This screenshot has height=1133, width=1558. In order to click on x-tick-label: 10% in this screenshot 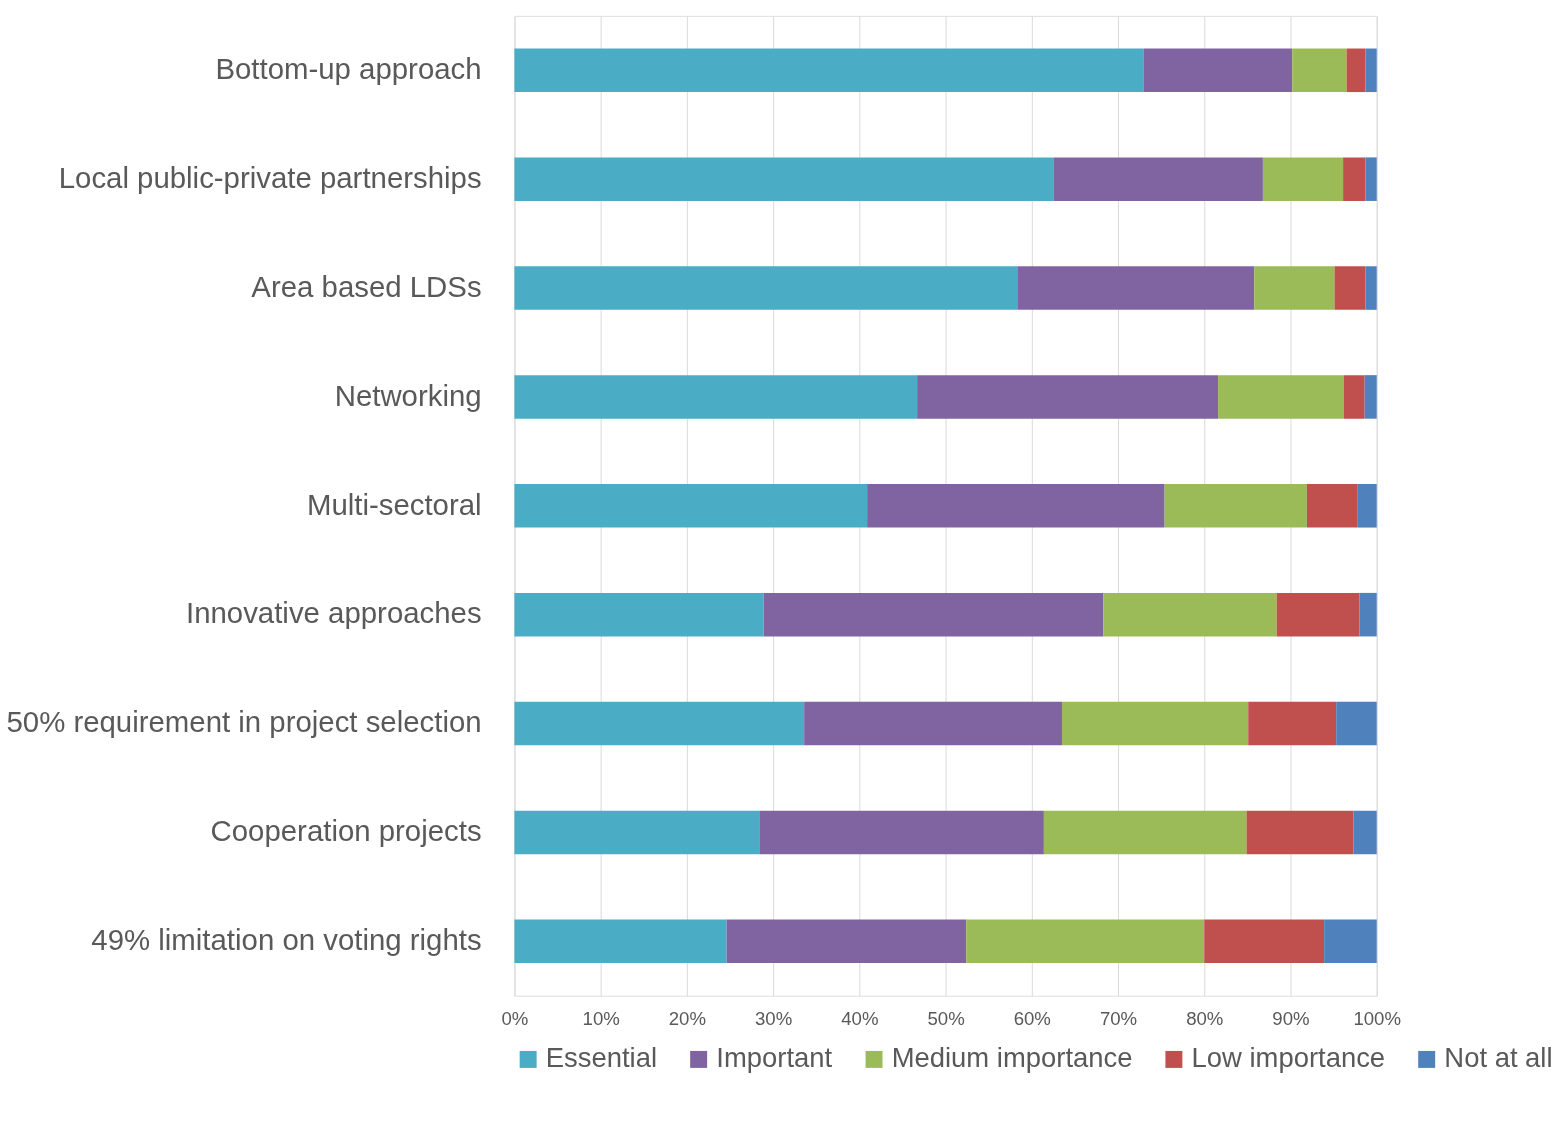, I will do `click(601, 1018)`.